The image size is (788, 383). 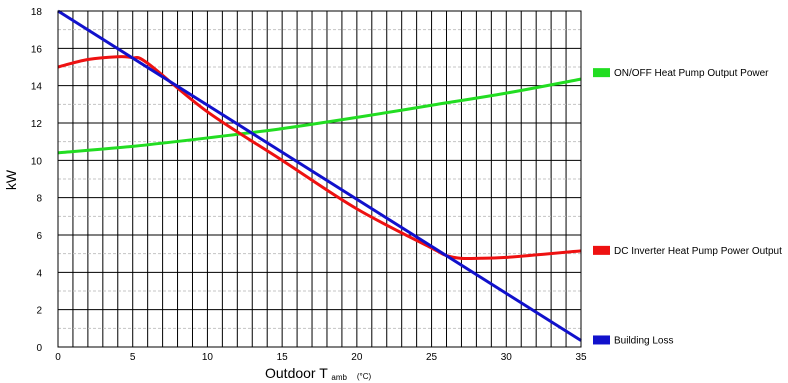 I want to click on y-tick-label: 16, so click(x=37, y=49).